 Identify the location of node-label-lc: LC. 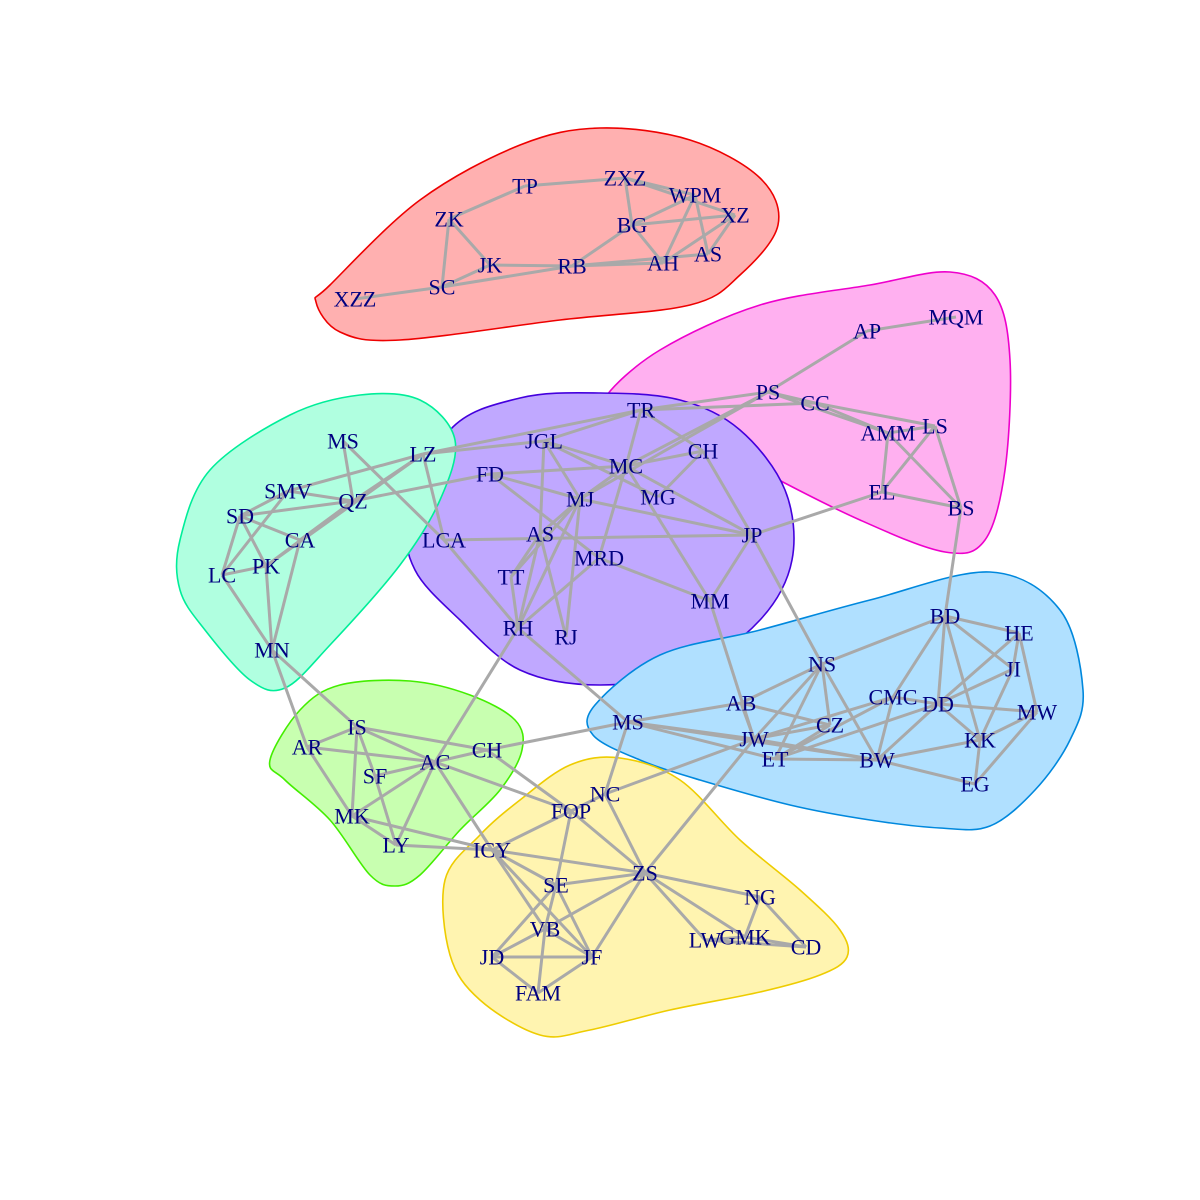
(222, 575).